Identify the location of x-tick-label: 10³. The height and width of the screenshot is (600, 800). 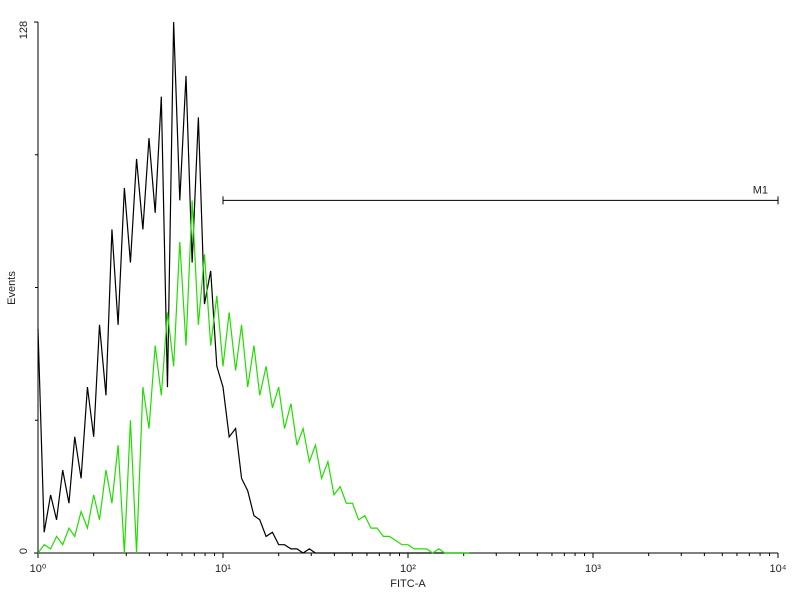
(593, 569).